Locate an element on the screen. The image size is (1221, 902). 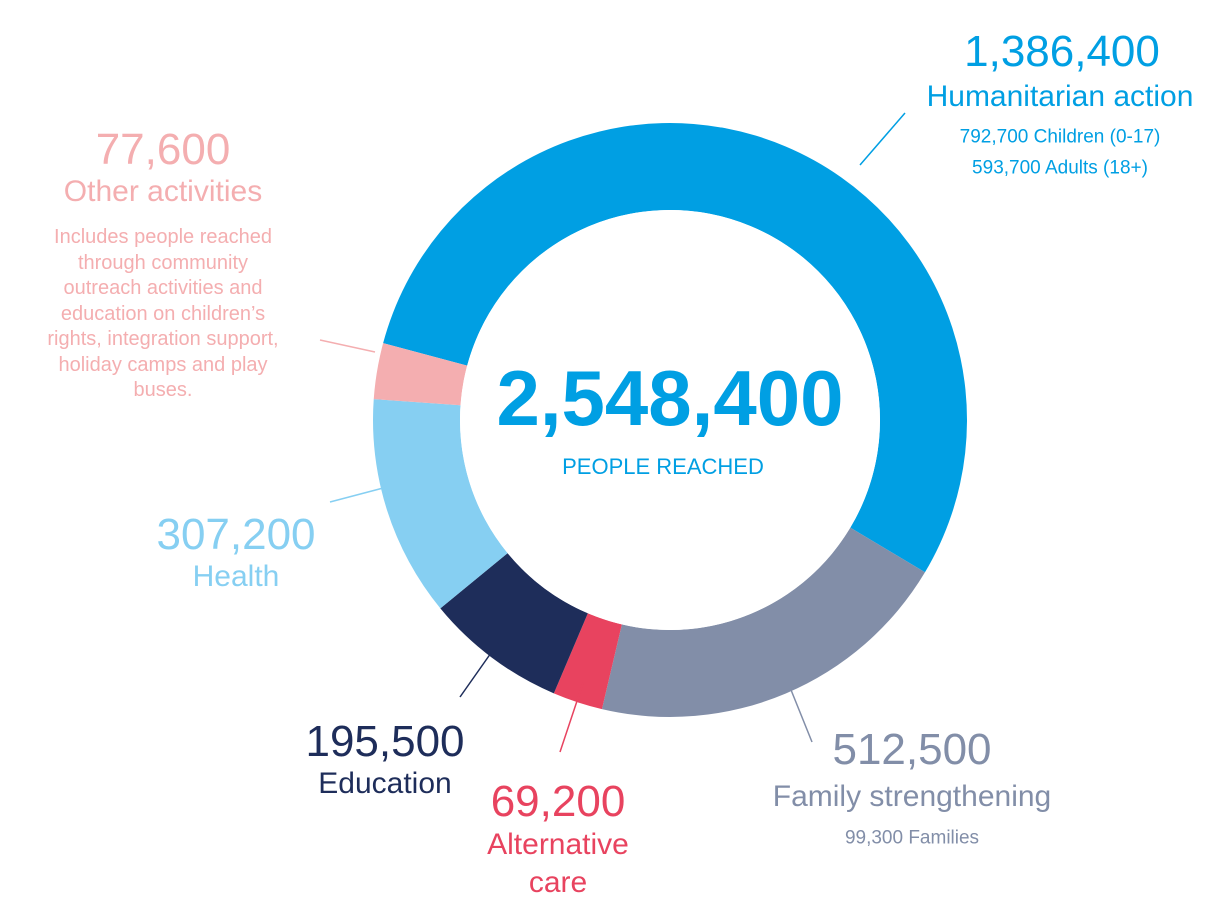
detail-label: education on children’s is located at coordinates (163, 313).